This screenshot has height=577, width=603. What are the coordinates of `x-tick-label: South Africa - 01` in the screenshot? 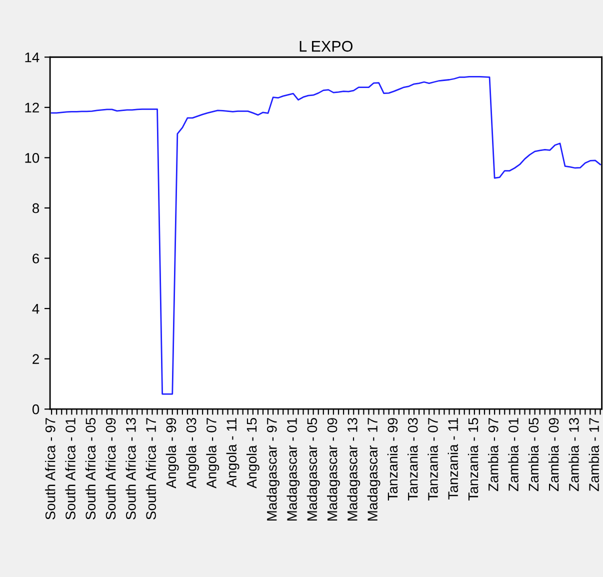 It's located at (70, 469).